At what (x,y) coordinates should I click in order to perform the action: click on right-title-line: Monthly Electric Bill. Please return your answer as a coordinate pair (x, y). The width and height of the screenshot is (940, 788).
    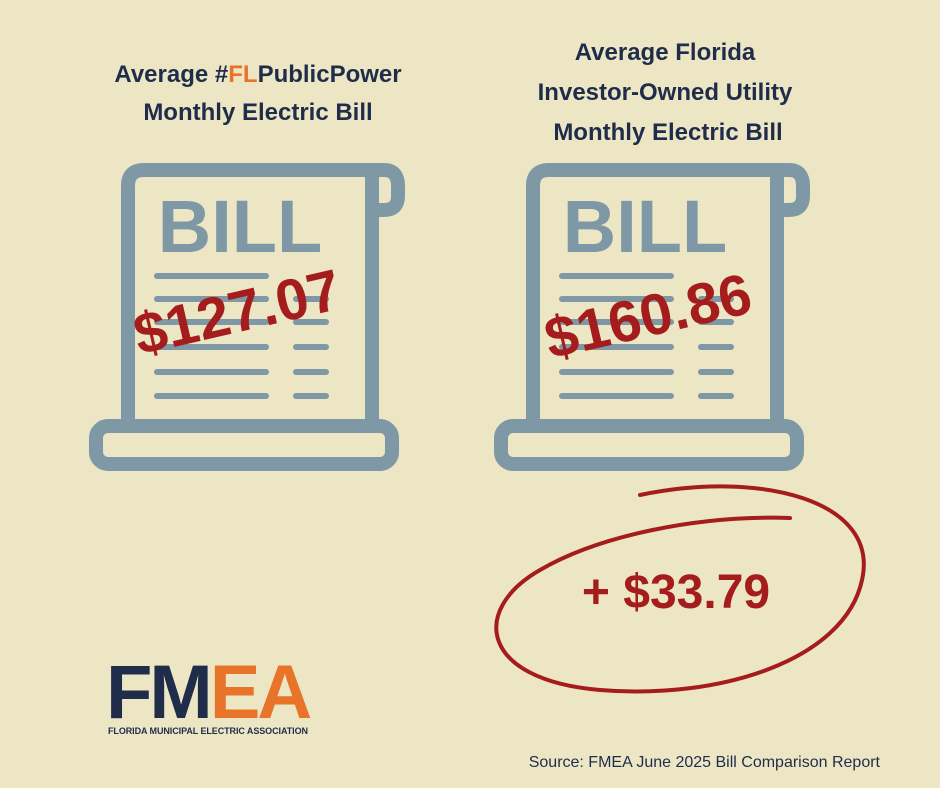
    Looking at the image, I should click on (667, 132).